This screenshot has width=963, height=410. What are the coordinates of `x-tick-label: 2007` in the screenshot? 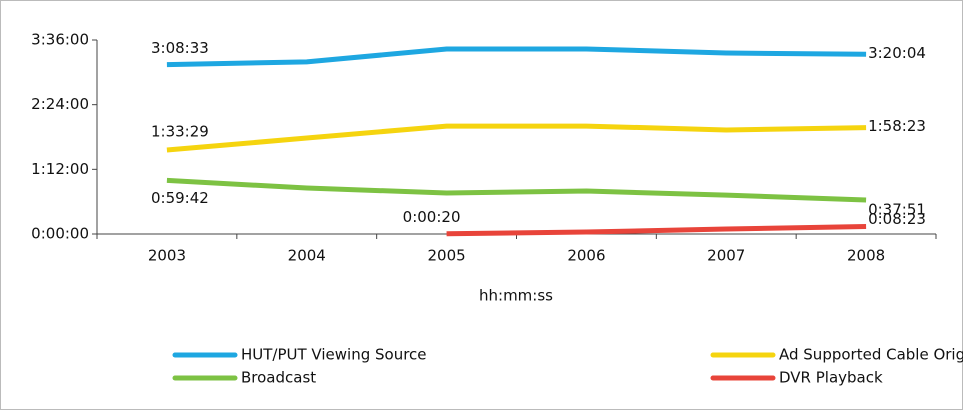 It's located at (726, 256).